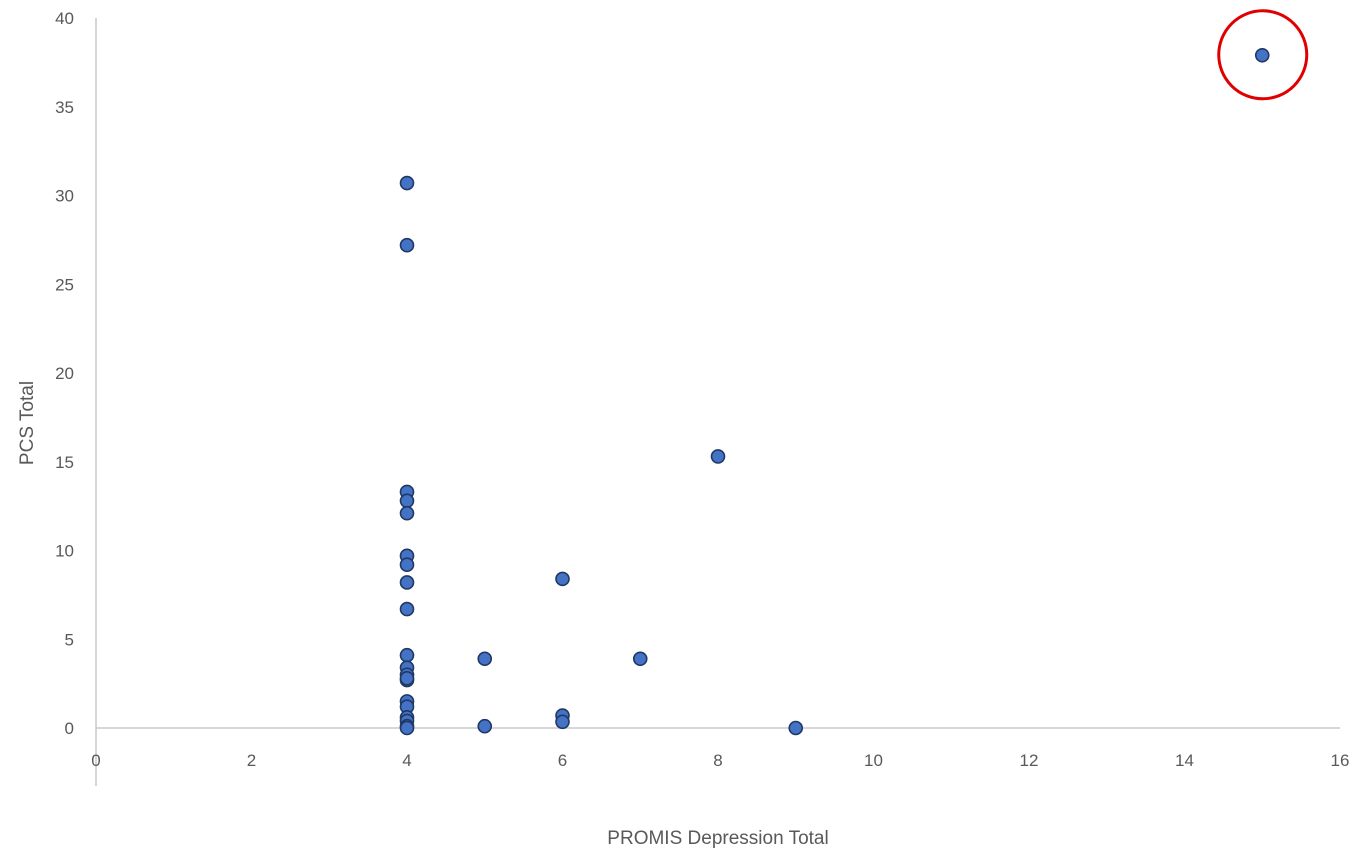  Describe the element at coordinates (1184, 760) in the screenshot. I see `x-tick-label: 14` at that location.